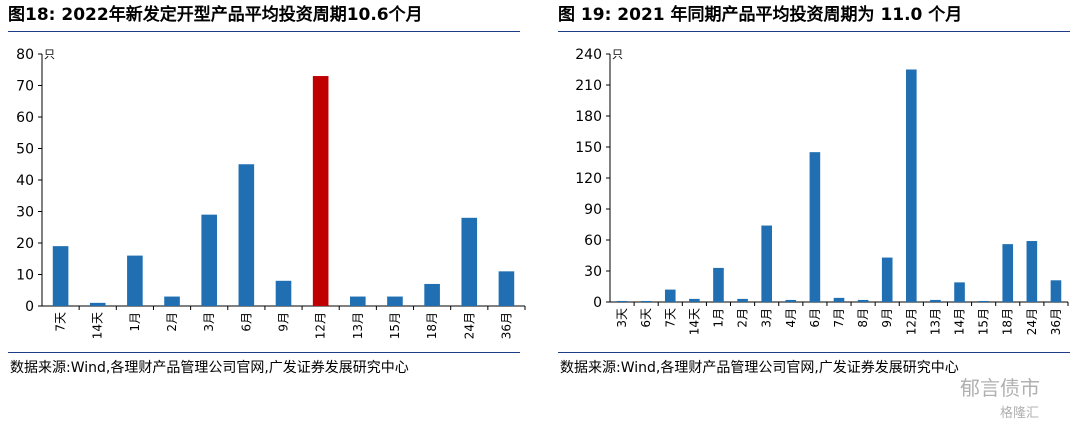 This screenshot has height=430, width=1080. Describe the element at coordinates (959, 292) in the screenshot. I see `bar-14月` at that location.